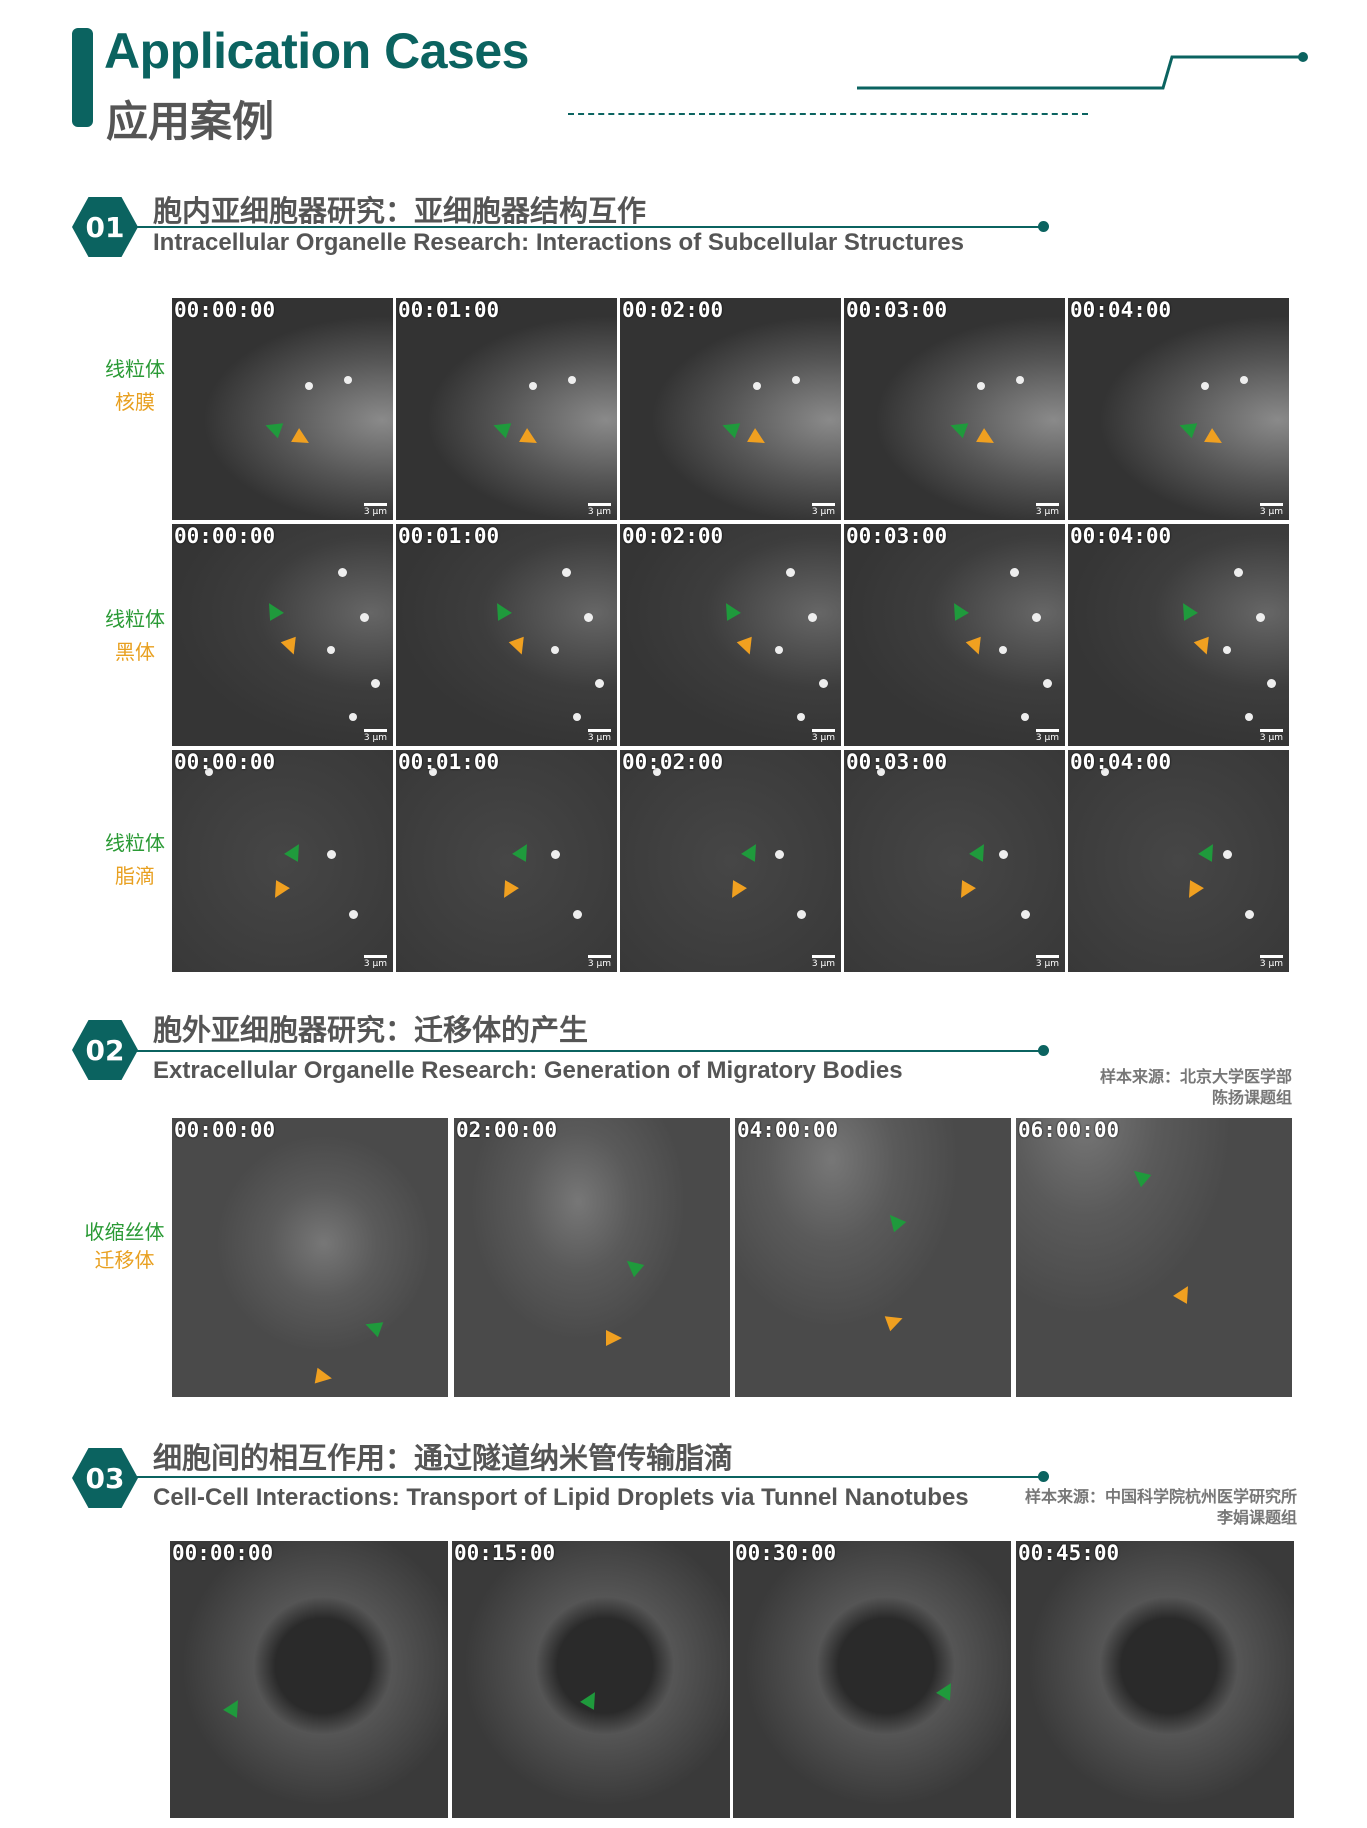 Image resolution: width=1367 pixels, height=1828 pixels. Describe the element at coordinates (873, 1257) in the screenshot. I see `microscopy-image: 04:00:00` at that location.